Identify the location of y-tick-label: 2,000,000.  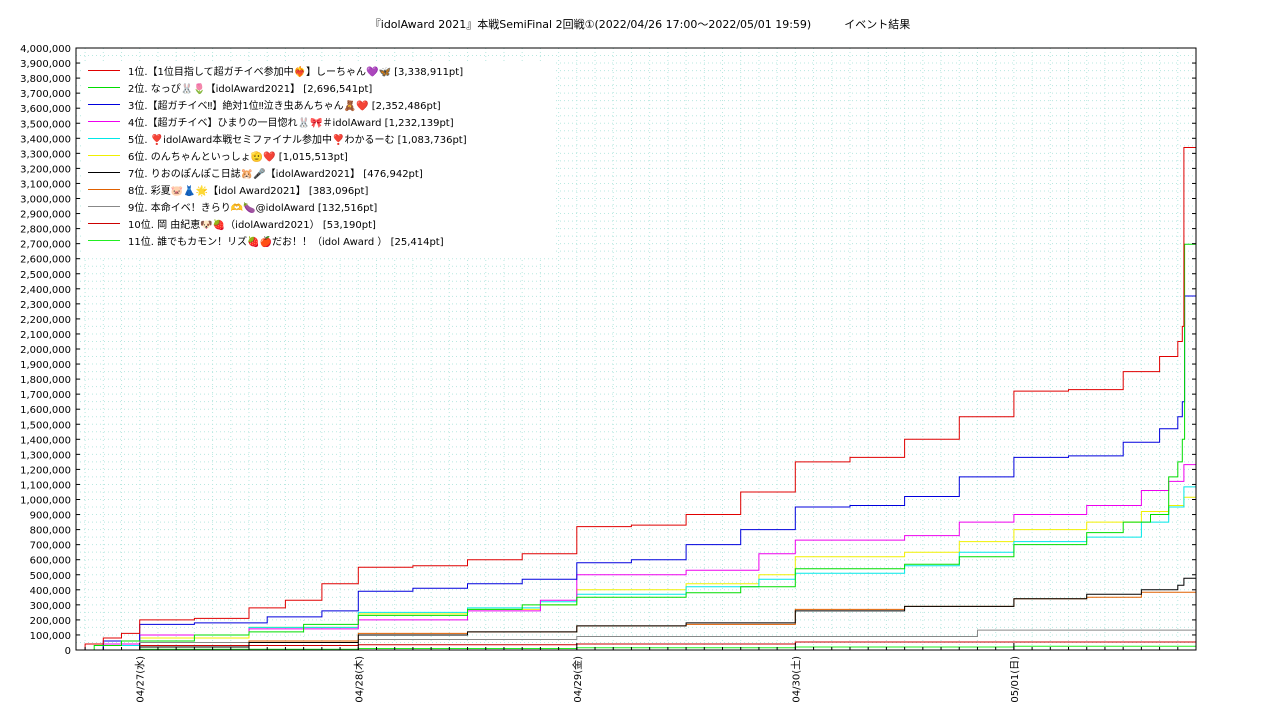
(45, 350).